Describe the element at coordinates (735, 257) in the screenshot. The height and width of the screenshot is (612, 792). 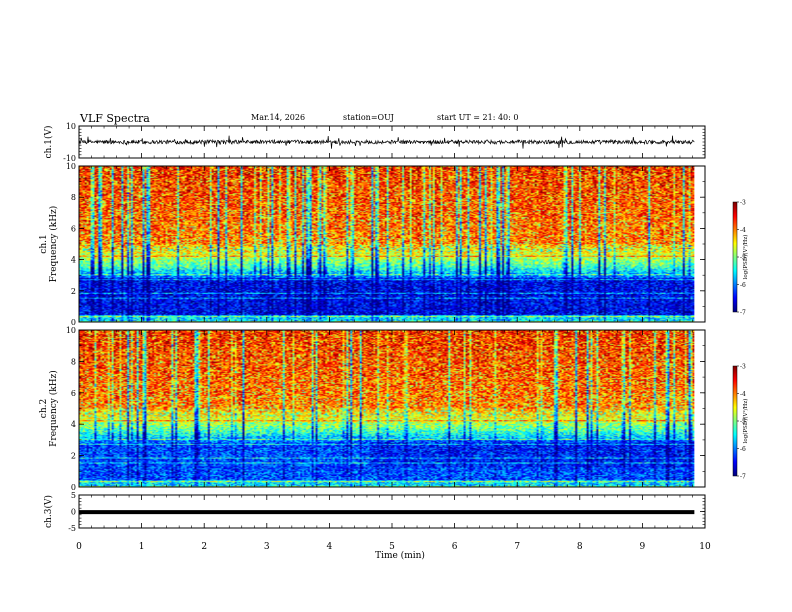
I see `ch1-colorbar` at that location.